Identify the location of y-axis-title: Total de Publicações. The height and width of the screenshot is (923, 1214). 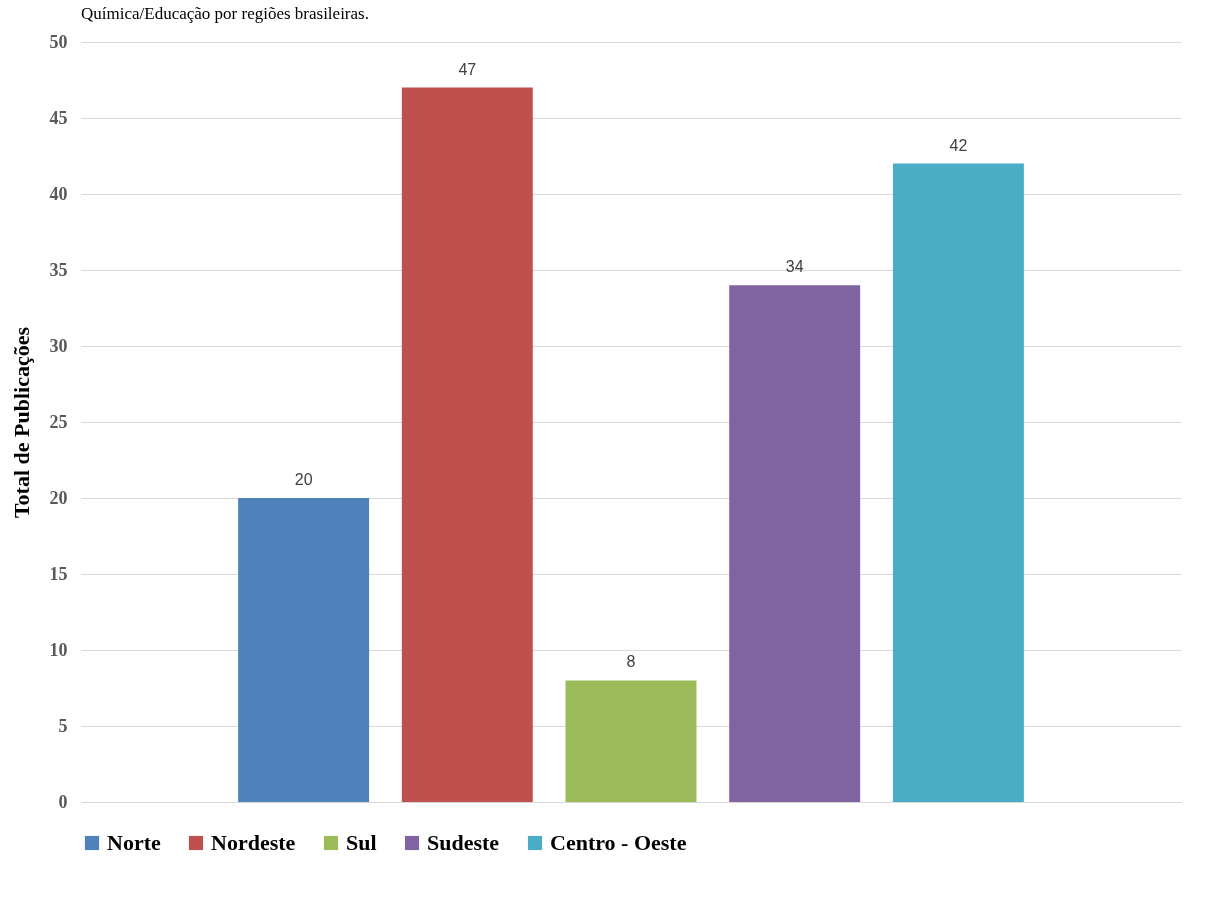
(21, 422).